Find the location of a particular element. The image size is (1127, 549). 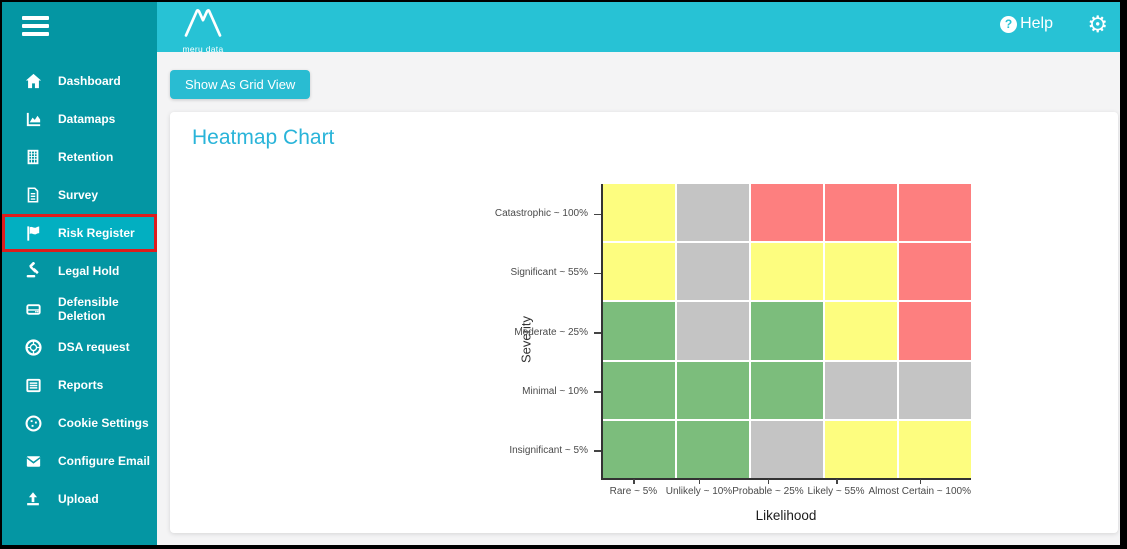

help-button: ? Help is located at coordinates (1026, 24).